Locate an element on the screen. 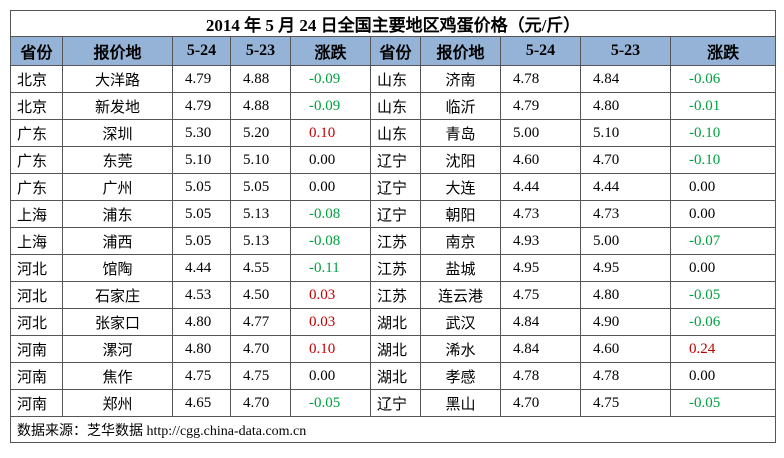 This screenshot has height=458, width=784. table-cell: -0.01 is located at coordinates (723, 106).